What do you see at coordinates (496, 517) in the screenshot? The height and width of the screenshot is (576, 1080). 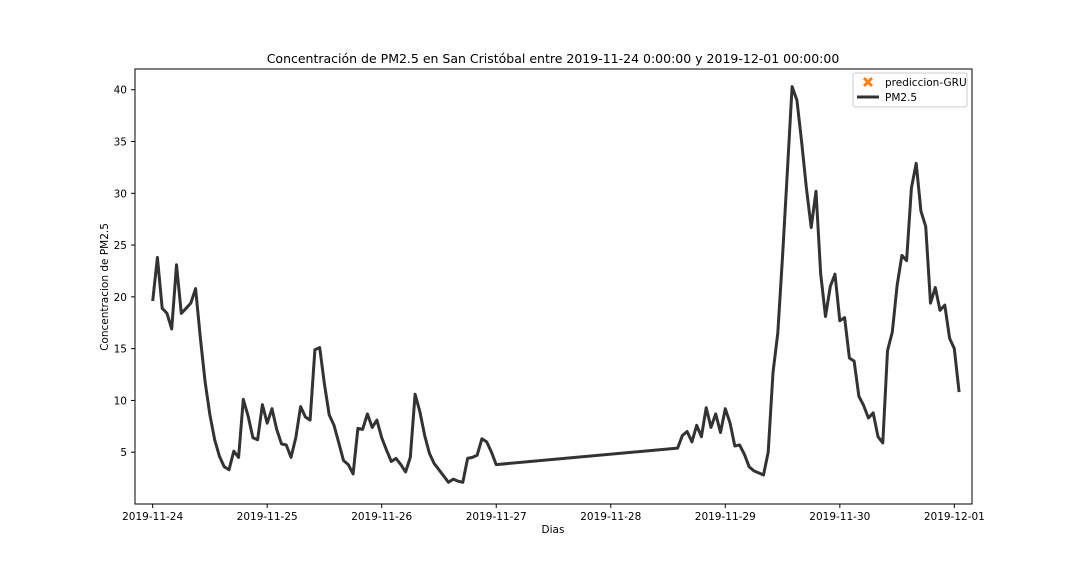 I see `x-tick-label: 2019-11-27` at bounding box center [496, 517].